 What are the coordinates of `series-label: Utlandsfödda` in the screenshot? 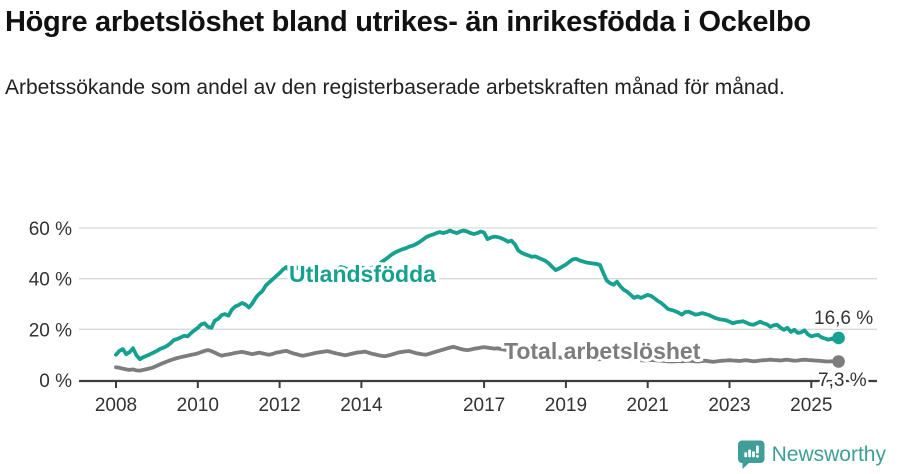 It's located at (362, 274).